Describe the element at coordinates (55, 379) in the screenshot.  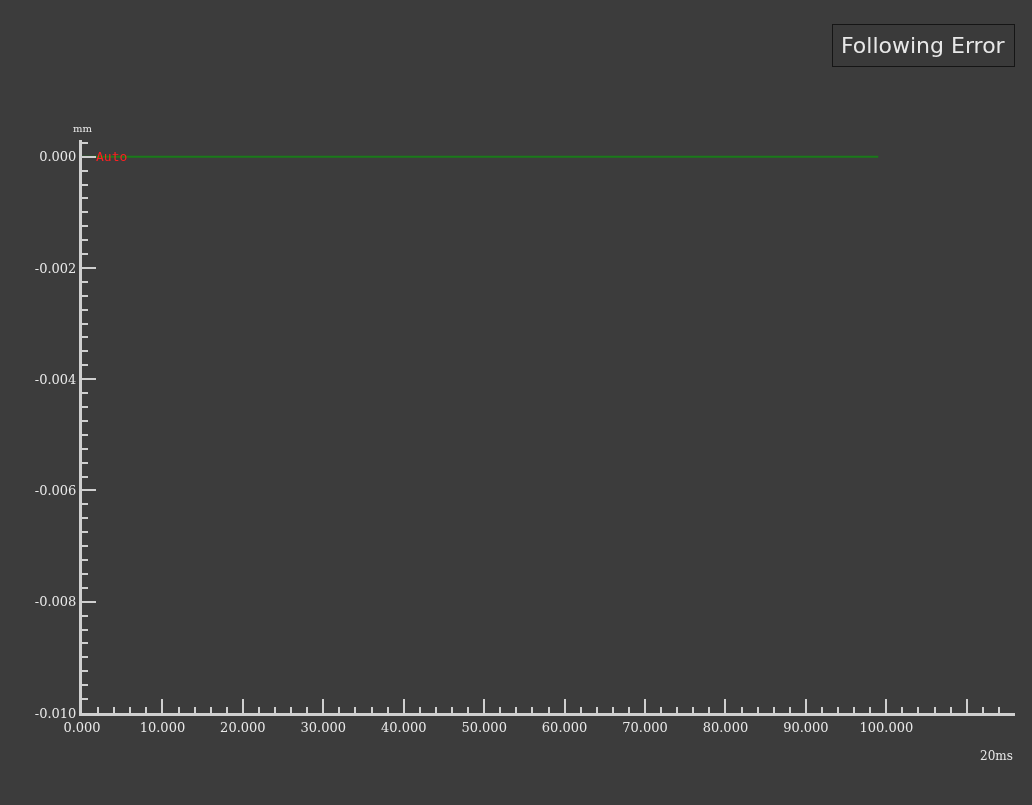
I see `y-tick-label: -0.004` at that location.